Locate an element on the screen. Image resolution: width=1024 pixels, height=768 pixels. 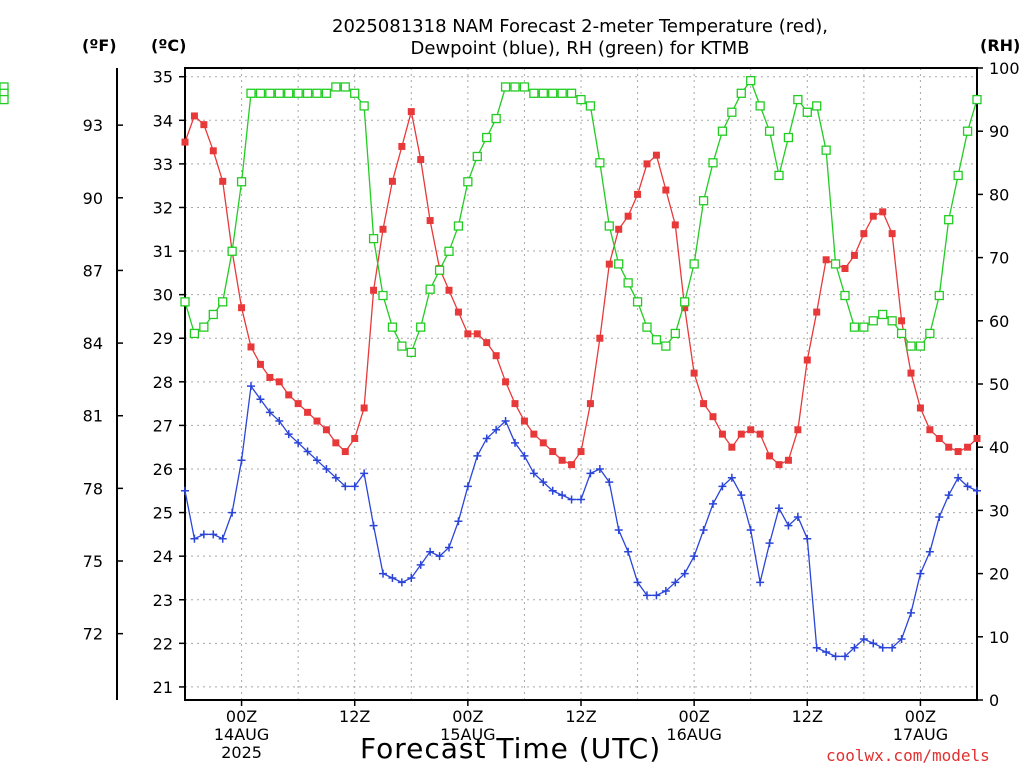
rh-tick-label: 70 is located at coordinates (999, 258).